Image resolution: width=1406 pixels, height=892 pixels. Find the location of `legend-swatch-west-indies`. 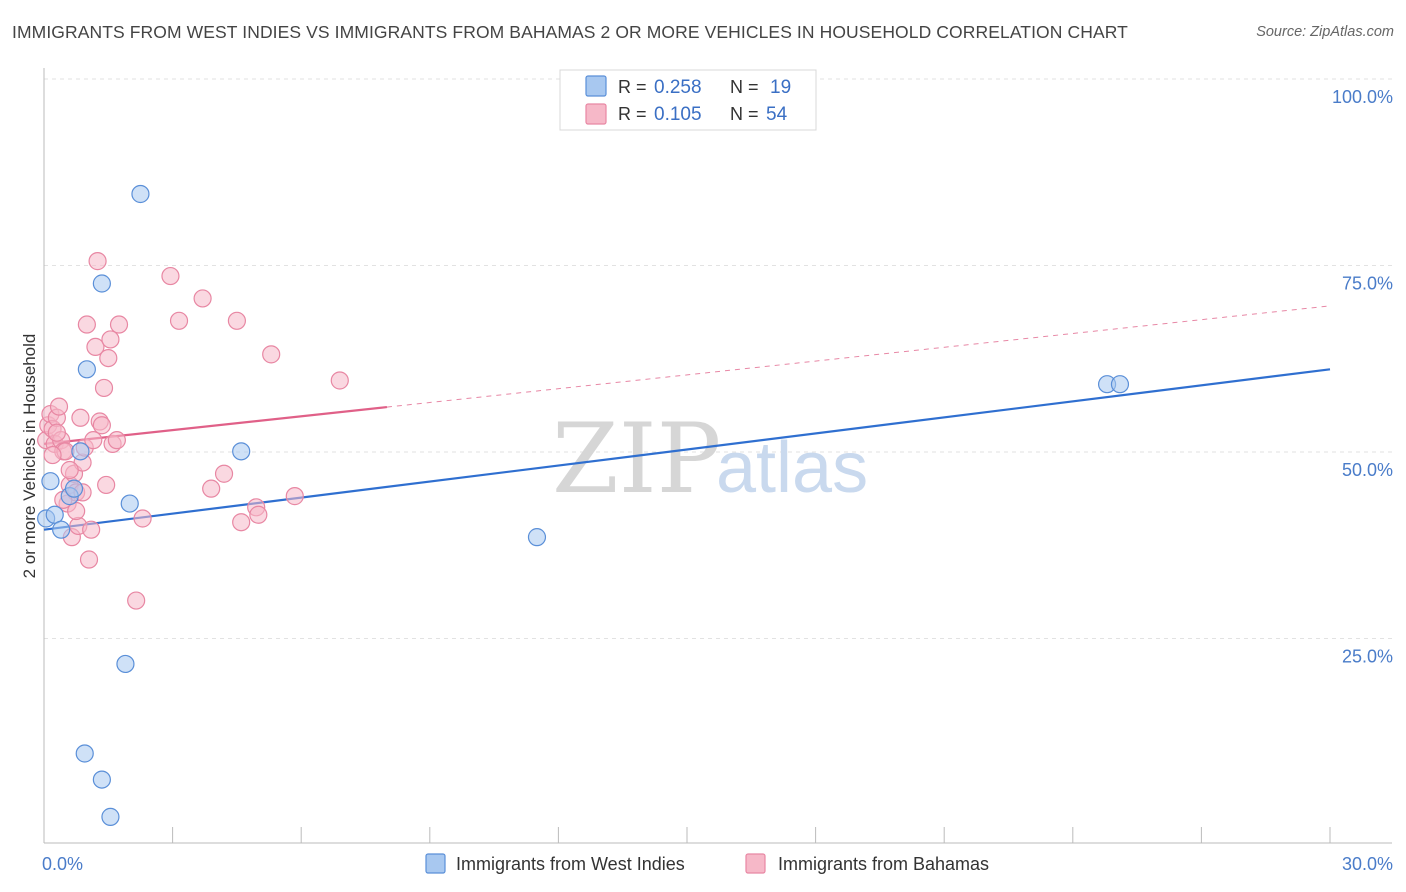

legend-swatch-west-indies is located at coordinates (596, 86).